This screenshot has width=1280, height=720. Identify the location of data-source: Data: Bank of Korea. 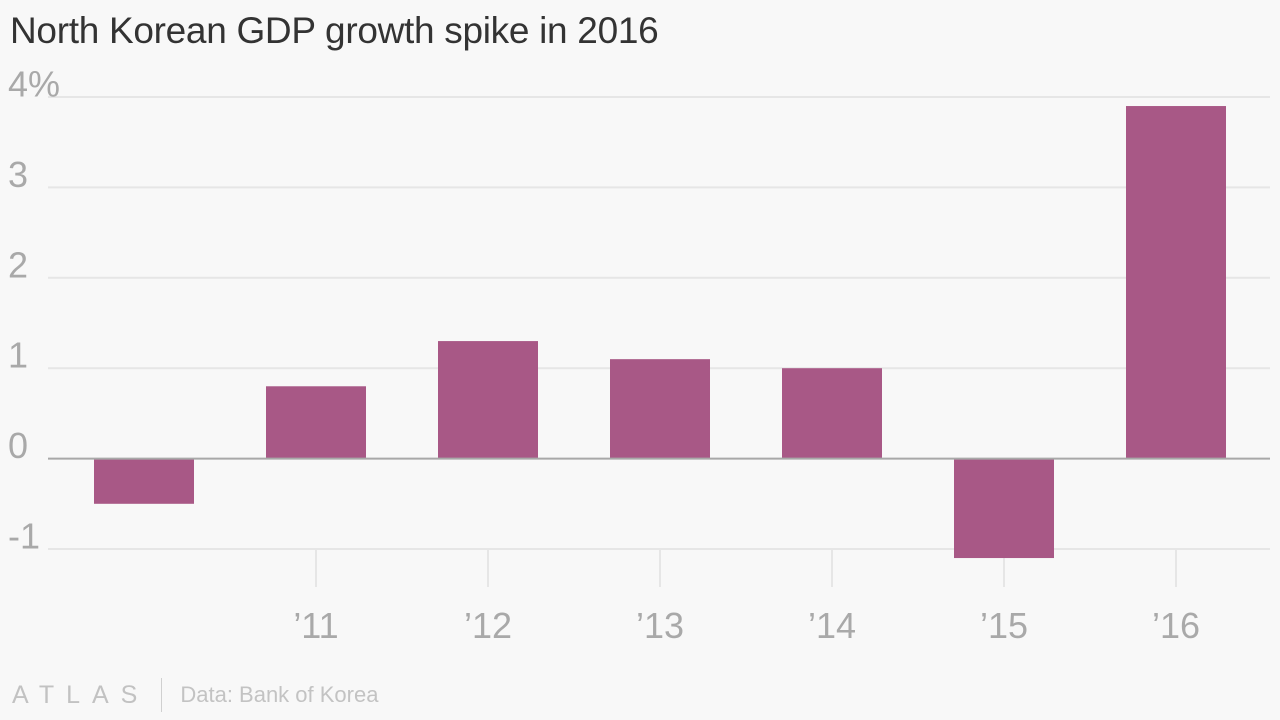
(279, 694).